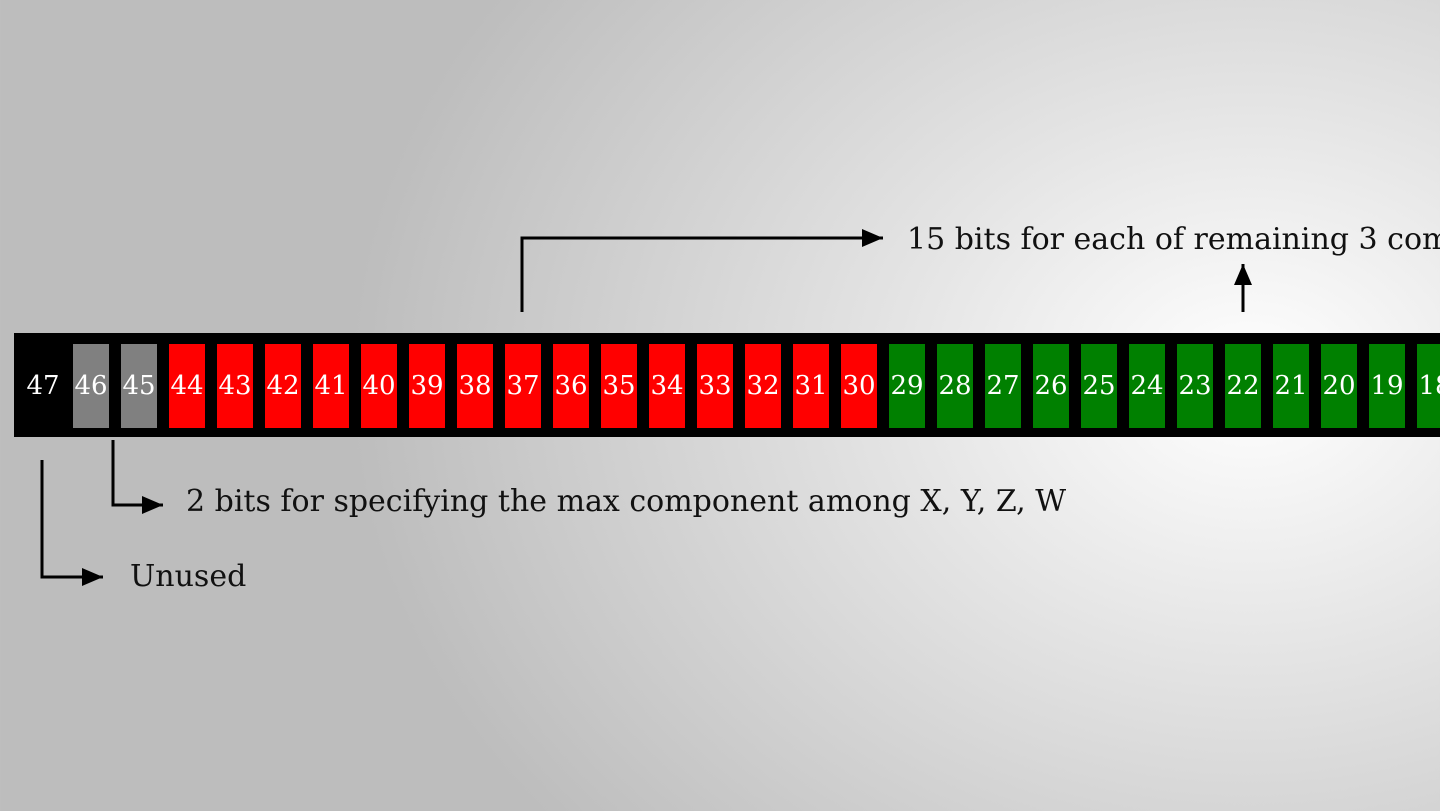  I want to click on bit-number: 26, so click(1050, 386).